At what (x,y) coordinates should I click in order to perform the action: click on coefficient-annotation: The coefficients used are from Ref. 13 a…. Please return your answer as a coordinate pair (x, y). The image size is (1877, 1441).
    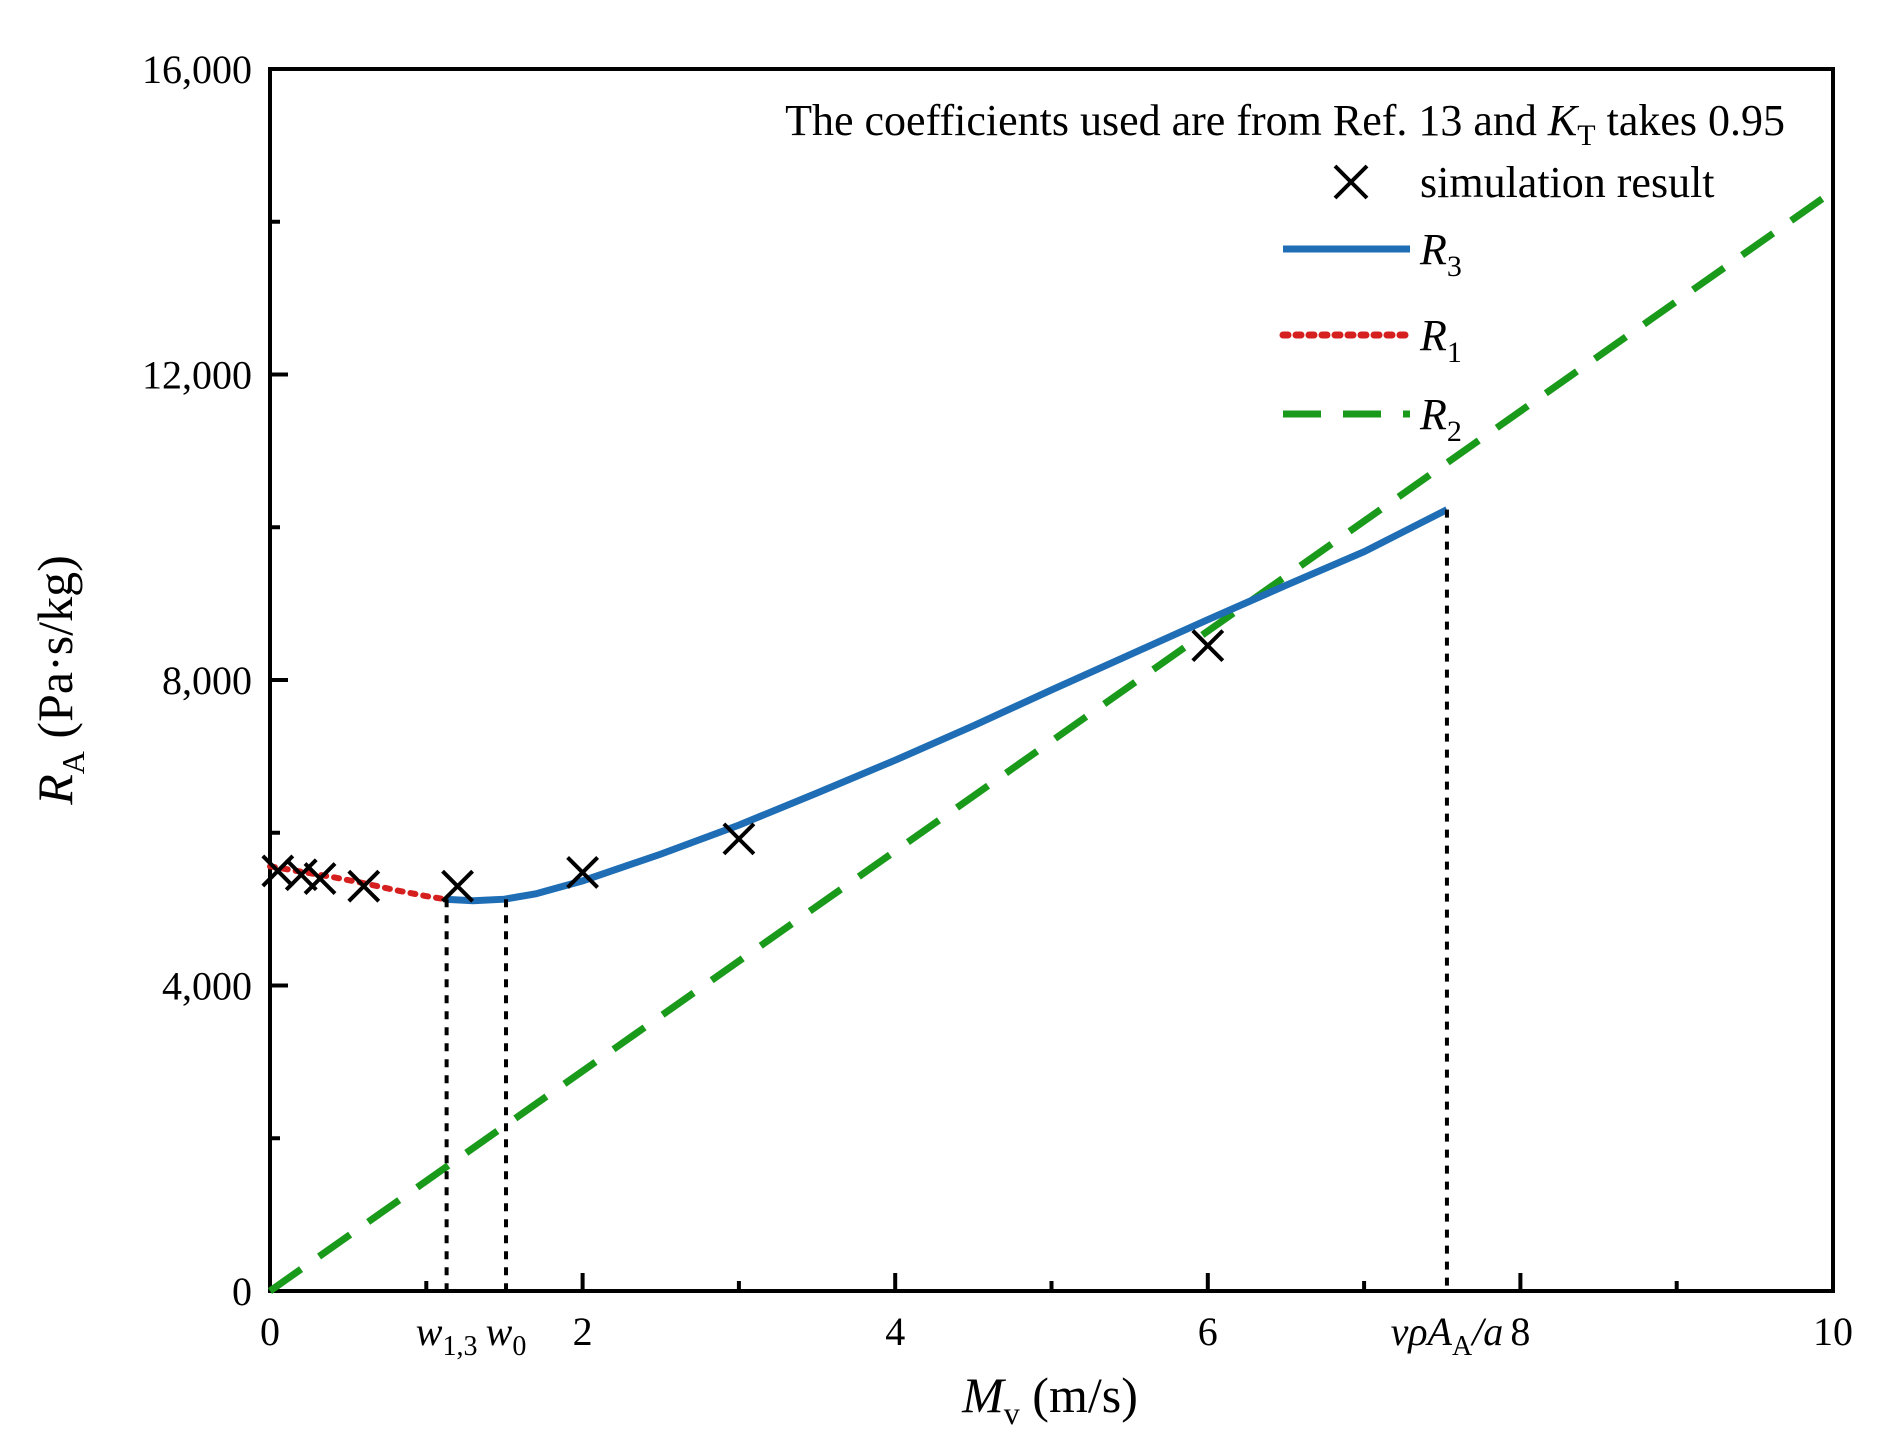
    Looking at the image, I should click on (1285, 124).